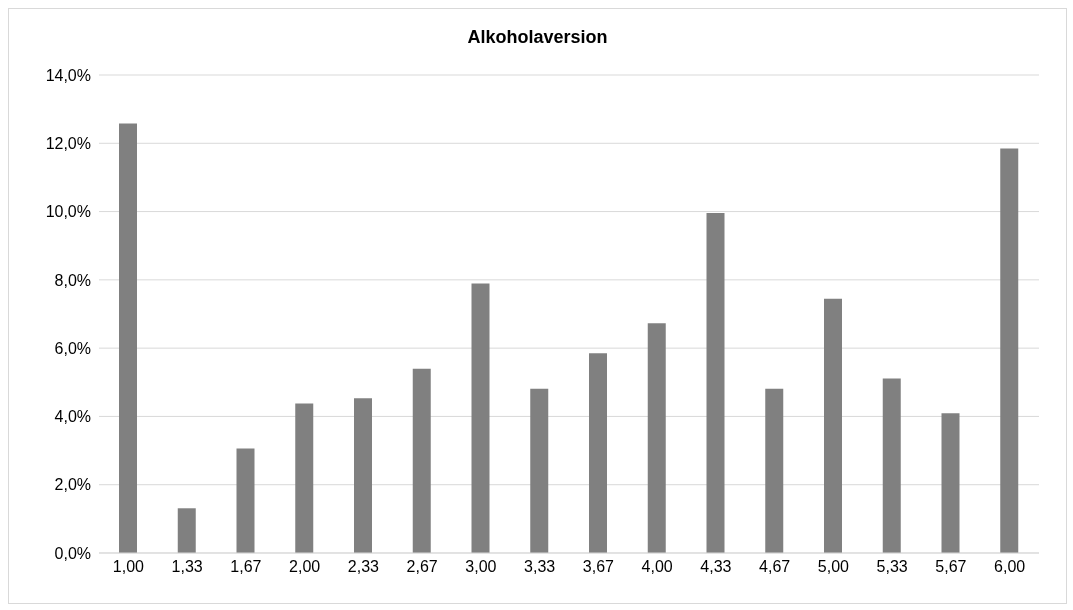 The width and height of the screenshot is (1073, 610). Describe the element at coordinates (540, 567) in the screenshot. I see `x-tick-label: 3,33` at that location.